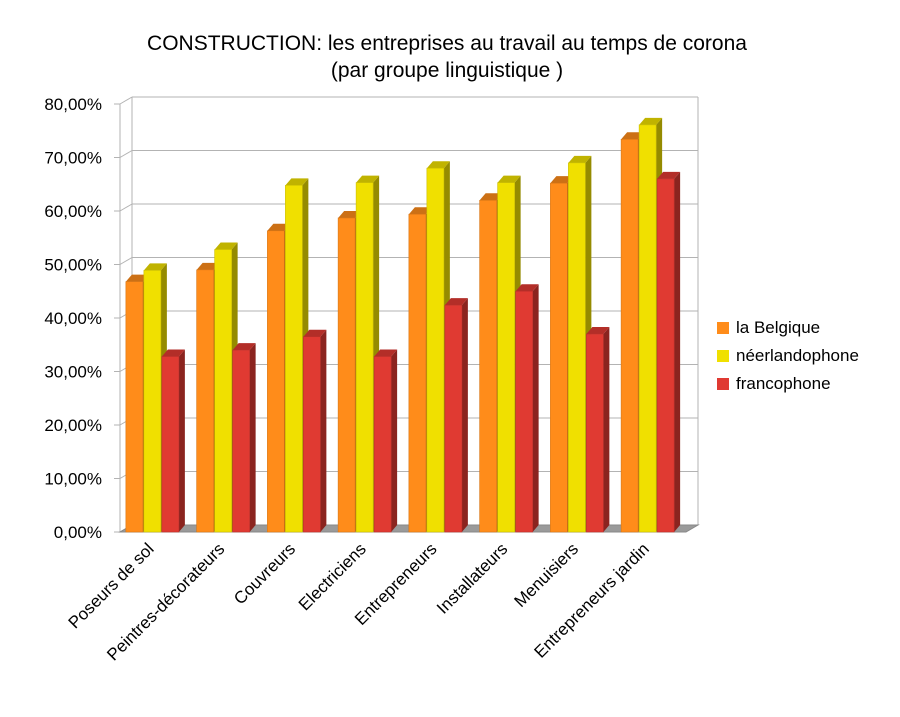  I want to click on x-tick-label: Peintres-décorateurs, so click(165, 601).